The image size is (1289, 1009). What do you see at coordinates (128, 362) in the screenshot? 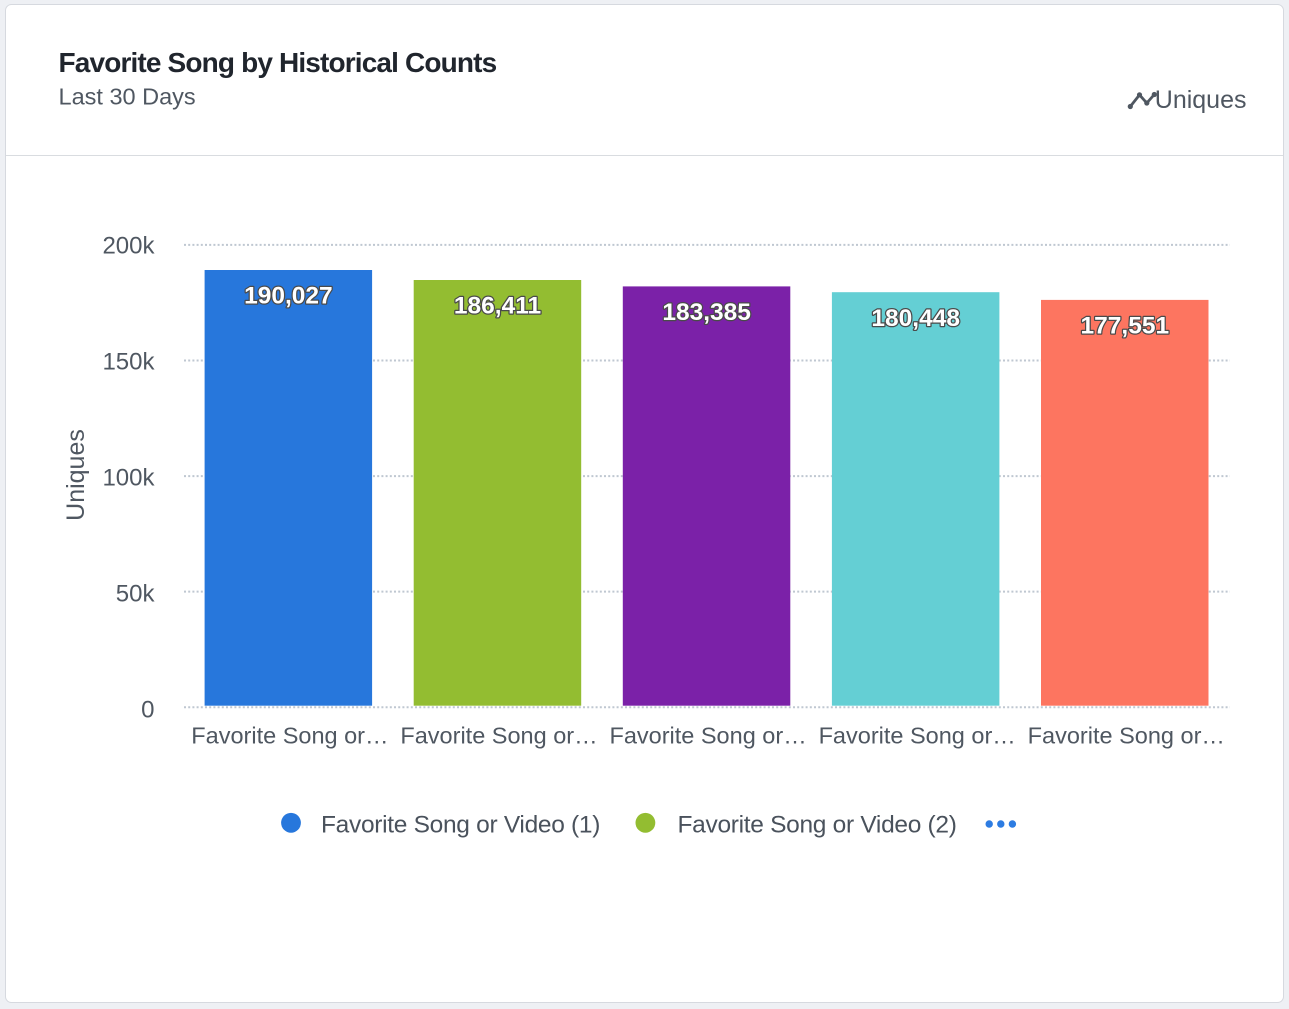
I see `svg-text: 150k` at bounding box center [128, 362].